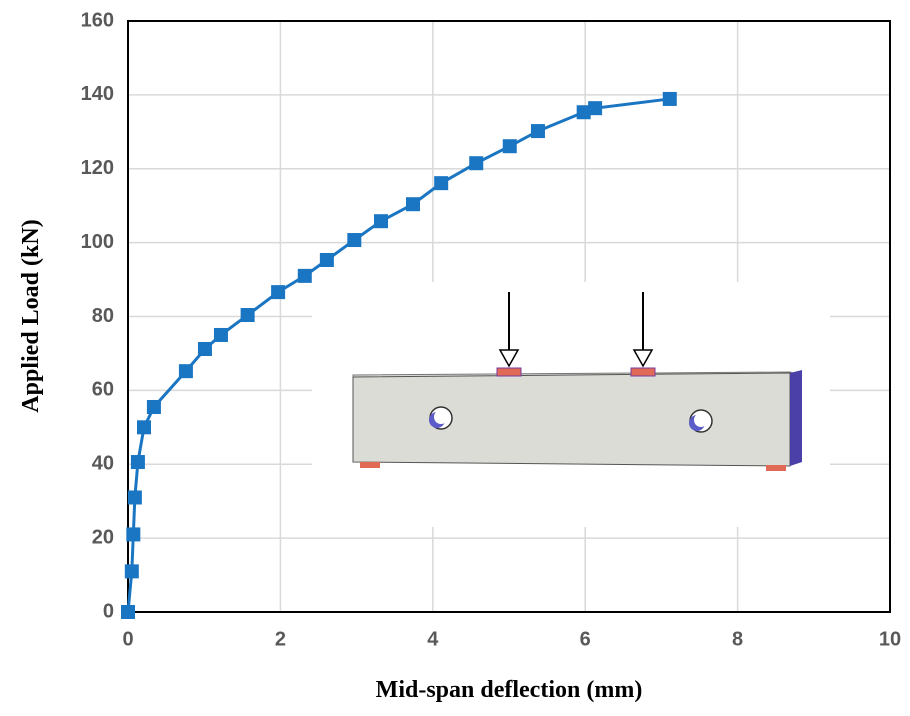 The width and height of the screenshot is (910, 716). I want to click on y-tick-label: 20, so click(103, 537).